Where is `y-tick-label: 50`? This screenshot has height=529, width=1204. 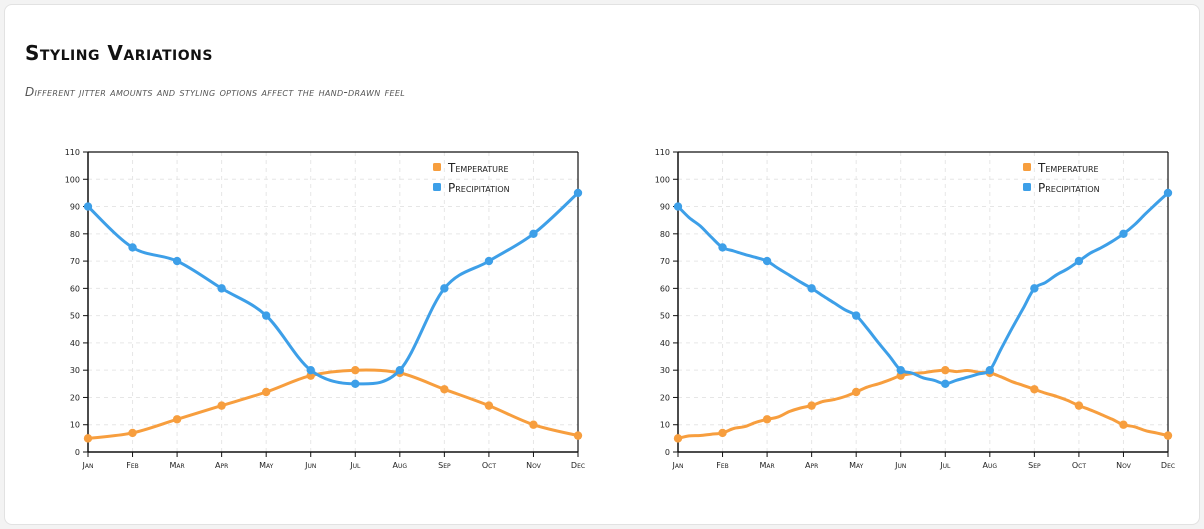
y-tick-label: 50 is located at coordinates (665, 316).